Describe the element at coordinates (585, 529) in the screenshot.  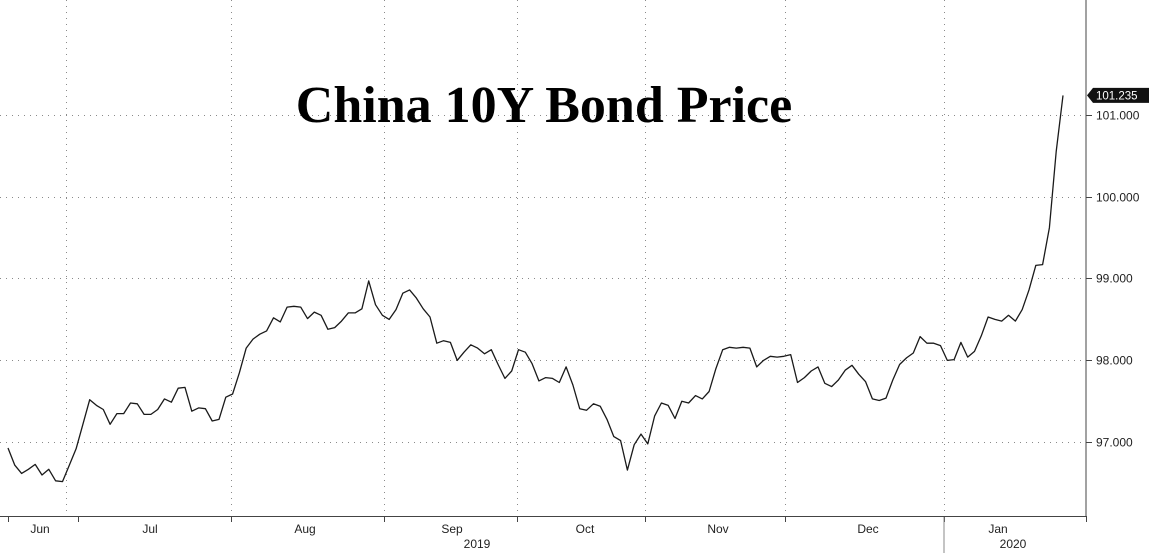
I see `x-tick-label-oct: Oct` at that location.